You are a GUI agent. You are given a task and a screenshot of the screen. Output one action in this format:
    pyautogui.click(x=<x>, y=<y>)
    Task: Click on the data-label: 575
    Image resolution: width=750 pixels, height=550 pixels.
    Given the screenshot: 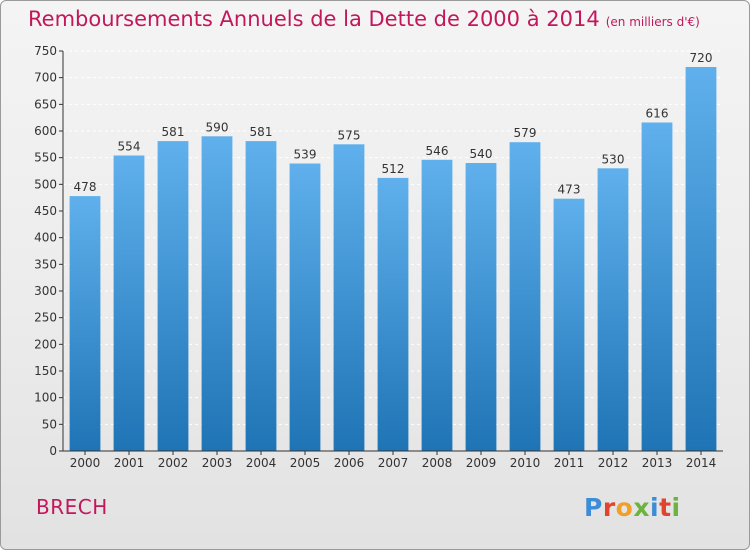 What is the action you would take?
    pyautogui.click(x=349, y=135)
    